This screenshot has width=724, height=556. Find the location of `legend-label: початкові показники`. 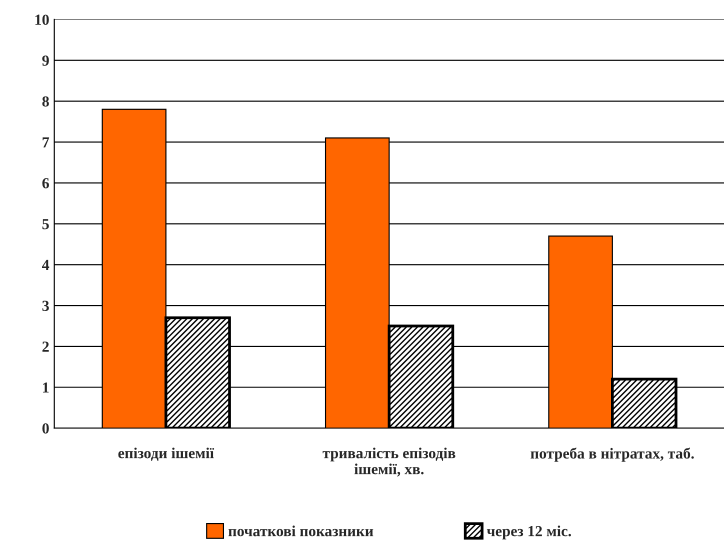

legend-label: початкові показники is located at coordinates (301, 531).